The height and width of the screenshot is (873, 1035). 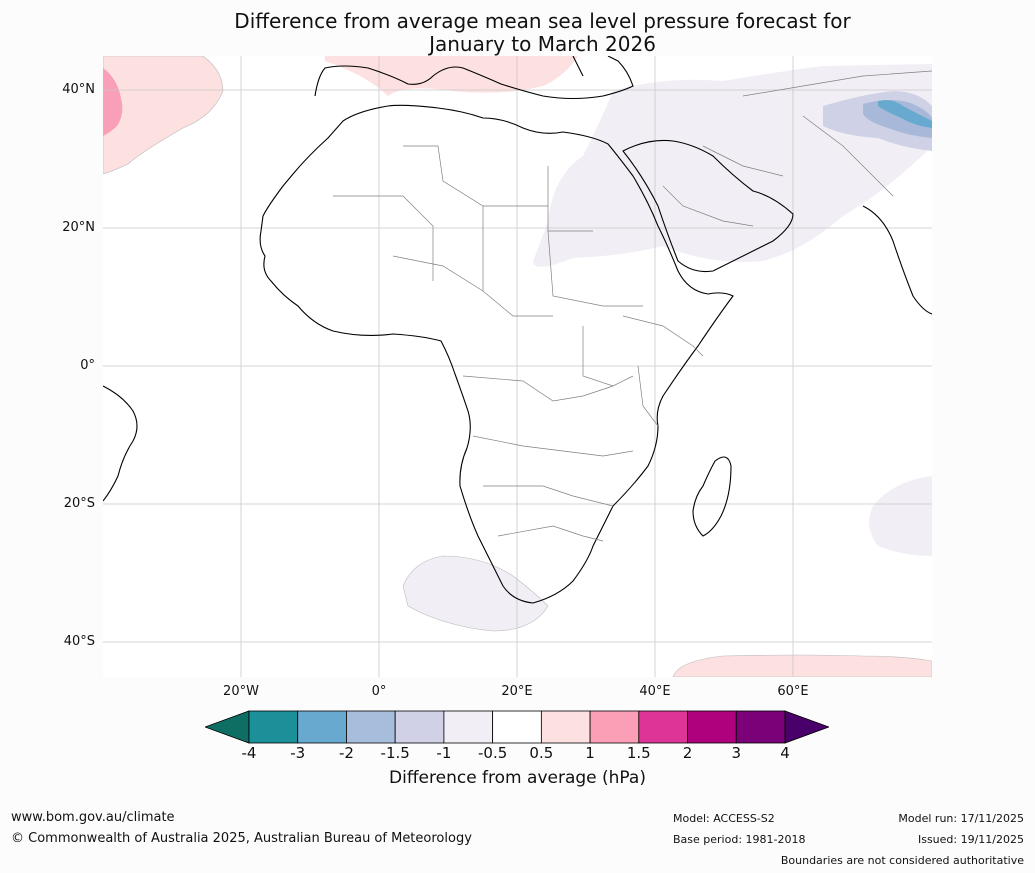 I want to click on colorbar-extend-low, so click(x=227, y=727).